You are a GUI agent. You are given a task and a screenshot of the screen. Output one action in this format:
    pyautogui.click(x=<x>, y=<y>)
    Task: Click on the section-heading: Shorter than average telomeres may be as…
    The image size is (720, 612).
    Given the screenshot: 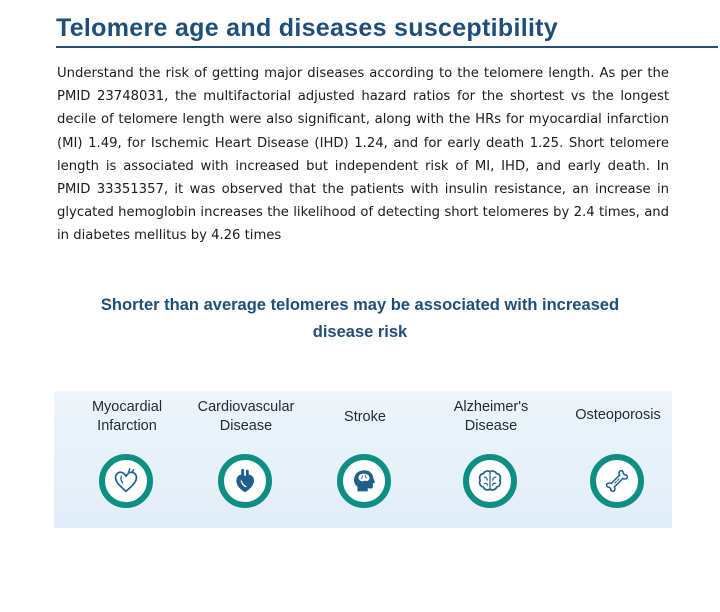 What is the action you would take?
    pyautogui.click(x=360, y=319)
    